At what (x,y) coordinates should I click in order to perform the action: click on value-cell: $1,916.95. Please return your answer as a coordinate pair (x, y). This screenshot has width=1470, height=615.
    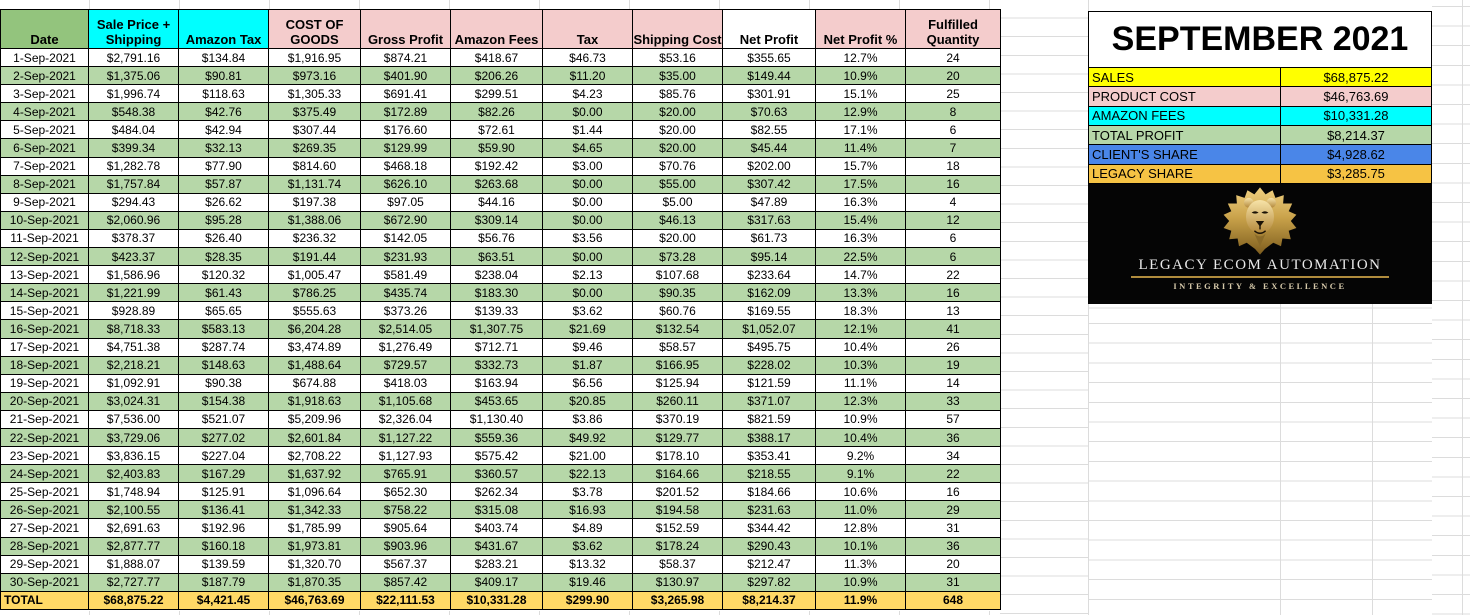
    Looking at the image, I should click on (314, 57).